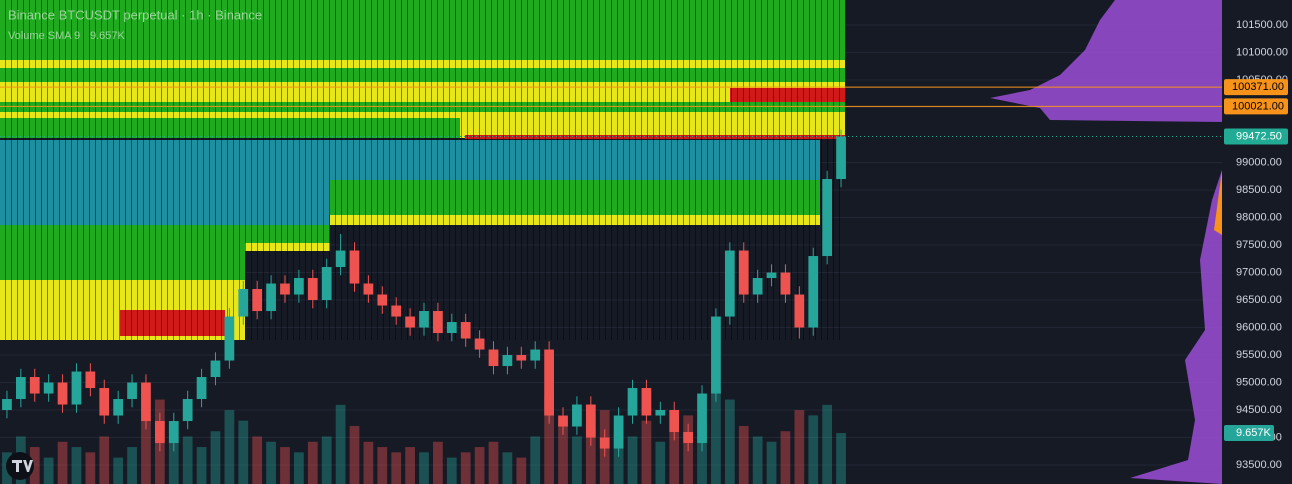 This screenshot has width=1292, height=484. Describe the element at coordinates (424, 436) in the screenshot. I see `volume-bars` at that location.